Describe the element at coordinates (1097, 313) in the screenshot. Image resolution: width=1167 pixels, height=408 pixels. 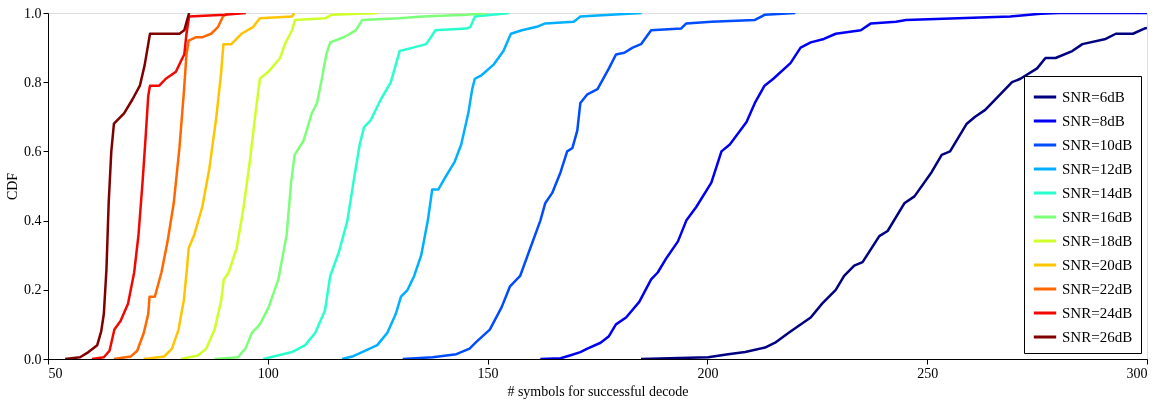
I see `legend-label: SNR=24dB` at that location.